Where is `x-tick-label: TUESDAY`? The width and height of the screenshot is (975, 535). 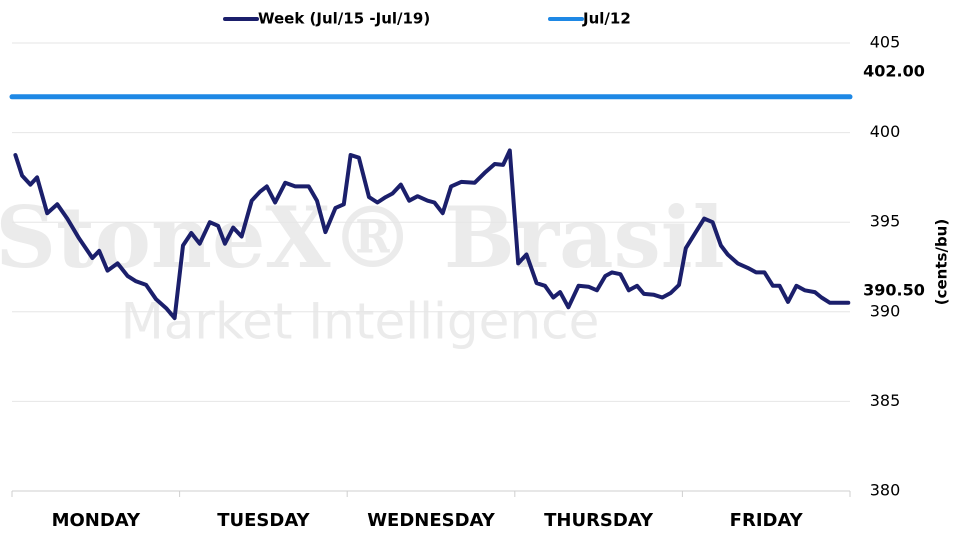 x-tick-label: TUESDAY is located at coordinates (263, 520).